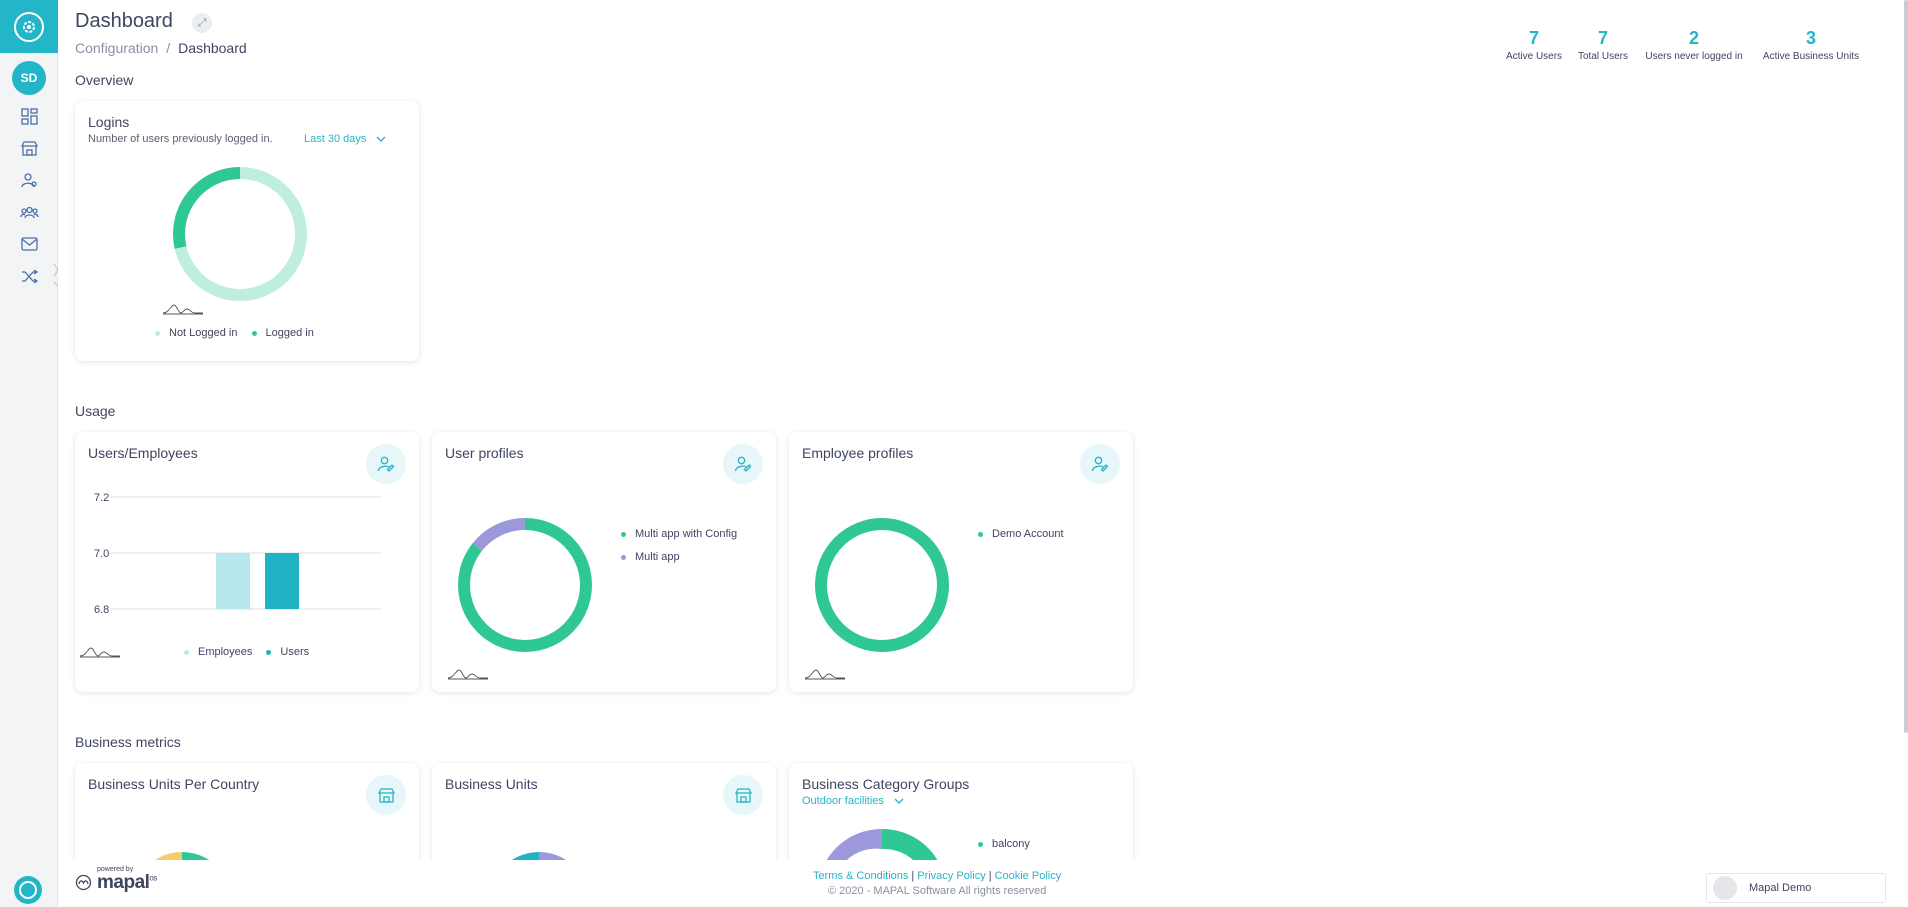 The height and width of the screenshot is (907, 1908). What do you see at coordinates (1906, 366) in the screenshot?
I see `page-scrollbar` at bounding box center [1906, 366].